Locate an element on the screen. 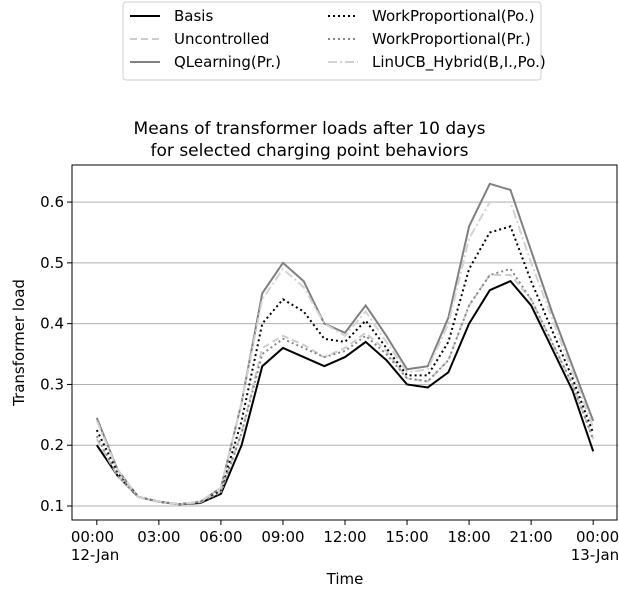  y-tick-label: 0.4 is located at coordinates (52, 324).